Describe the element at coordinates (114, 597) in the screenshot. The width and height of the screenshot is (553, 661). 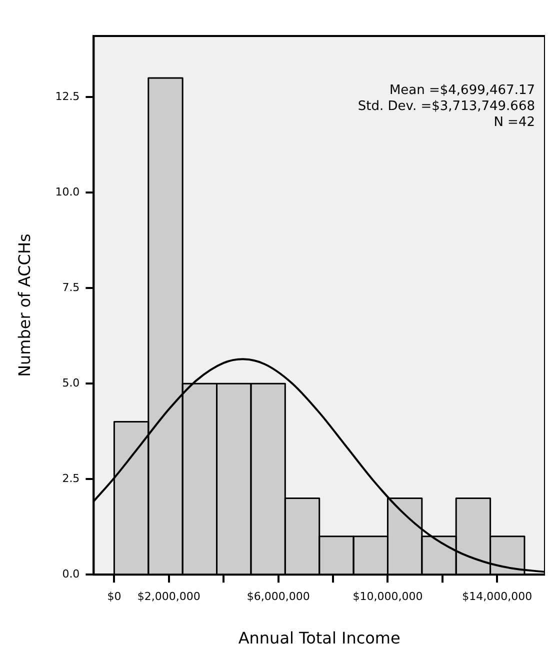
I see `x-tick-label: $0` at that location.